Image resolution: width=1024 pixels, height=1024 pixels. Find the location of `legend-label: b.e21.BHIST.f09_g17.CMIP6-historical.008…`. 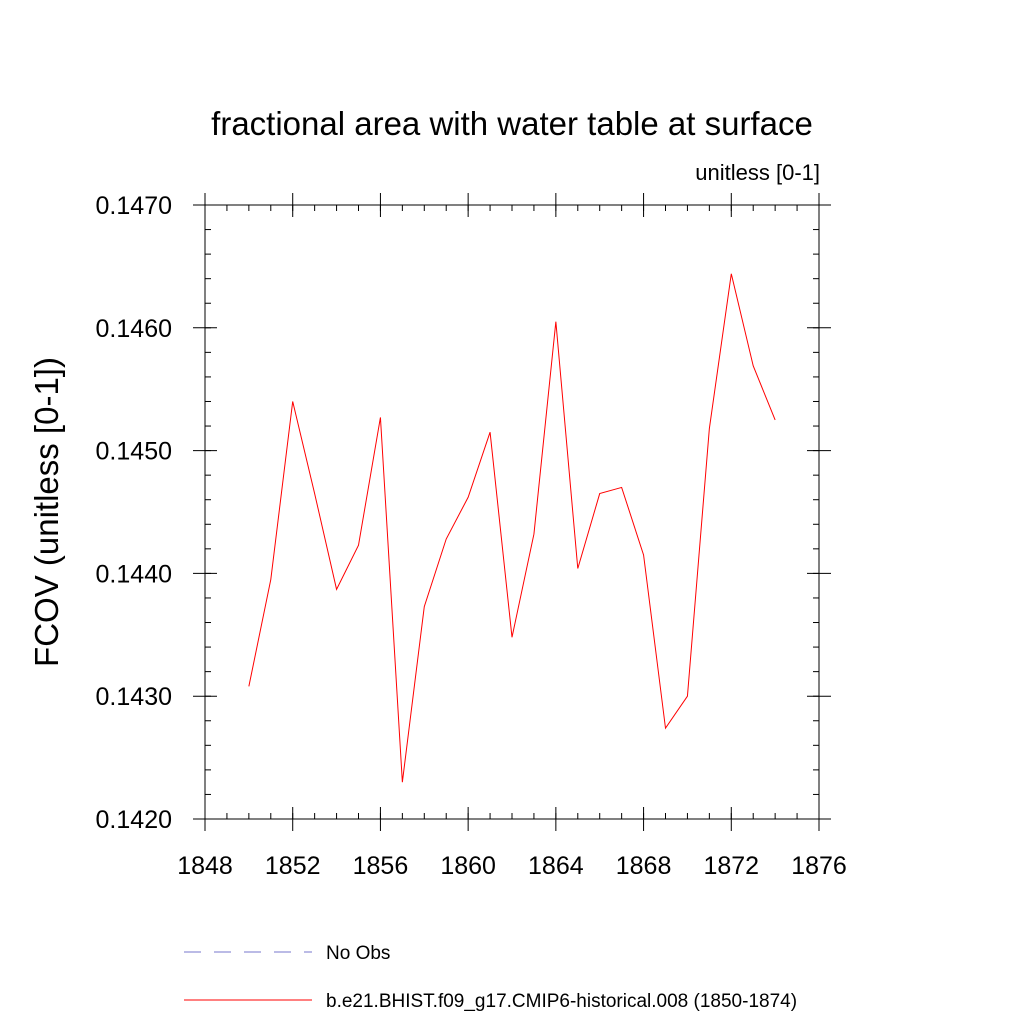

legend-label: b.e21.BHIST.f09_g17.CMIP6-historical.008… is located at coordinates (561, 1001).